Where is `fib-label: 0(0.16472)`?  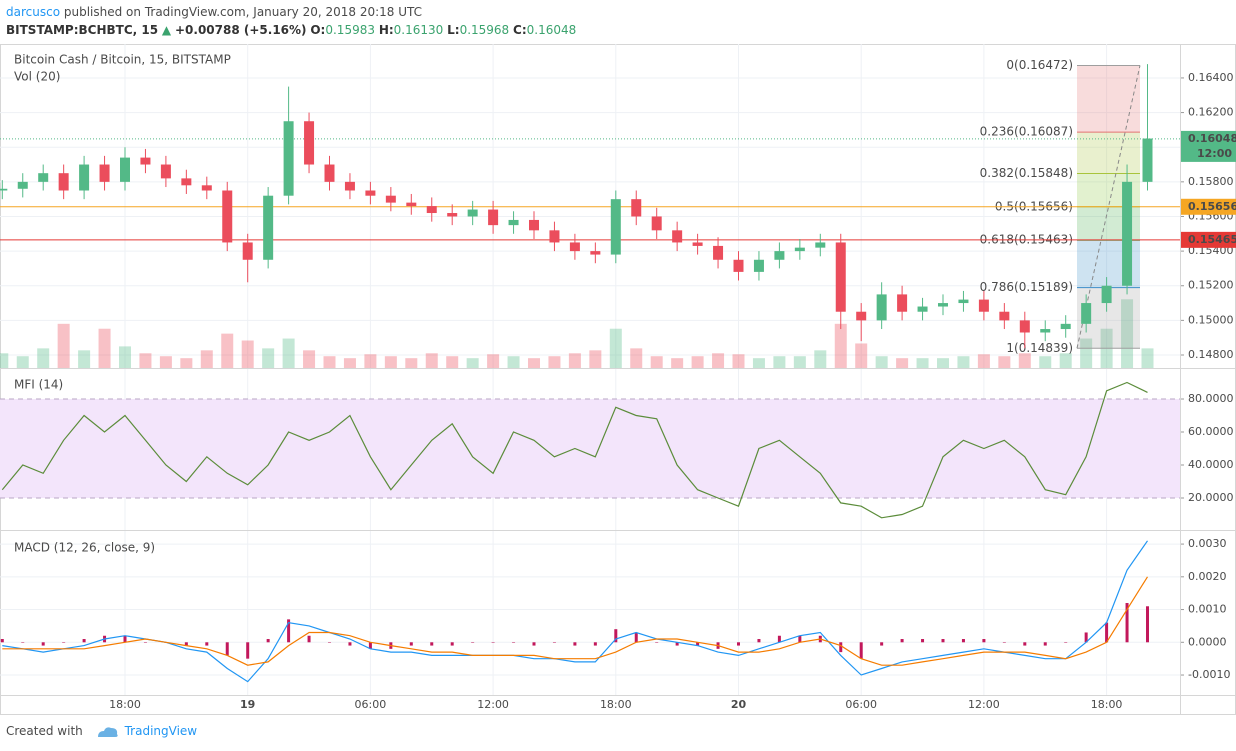
fib-label: 0(0.16472) is located at coordinates (1039, 65).